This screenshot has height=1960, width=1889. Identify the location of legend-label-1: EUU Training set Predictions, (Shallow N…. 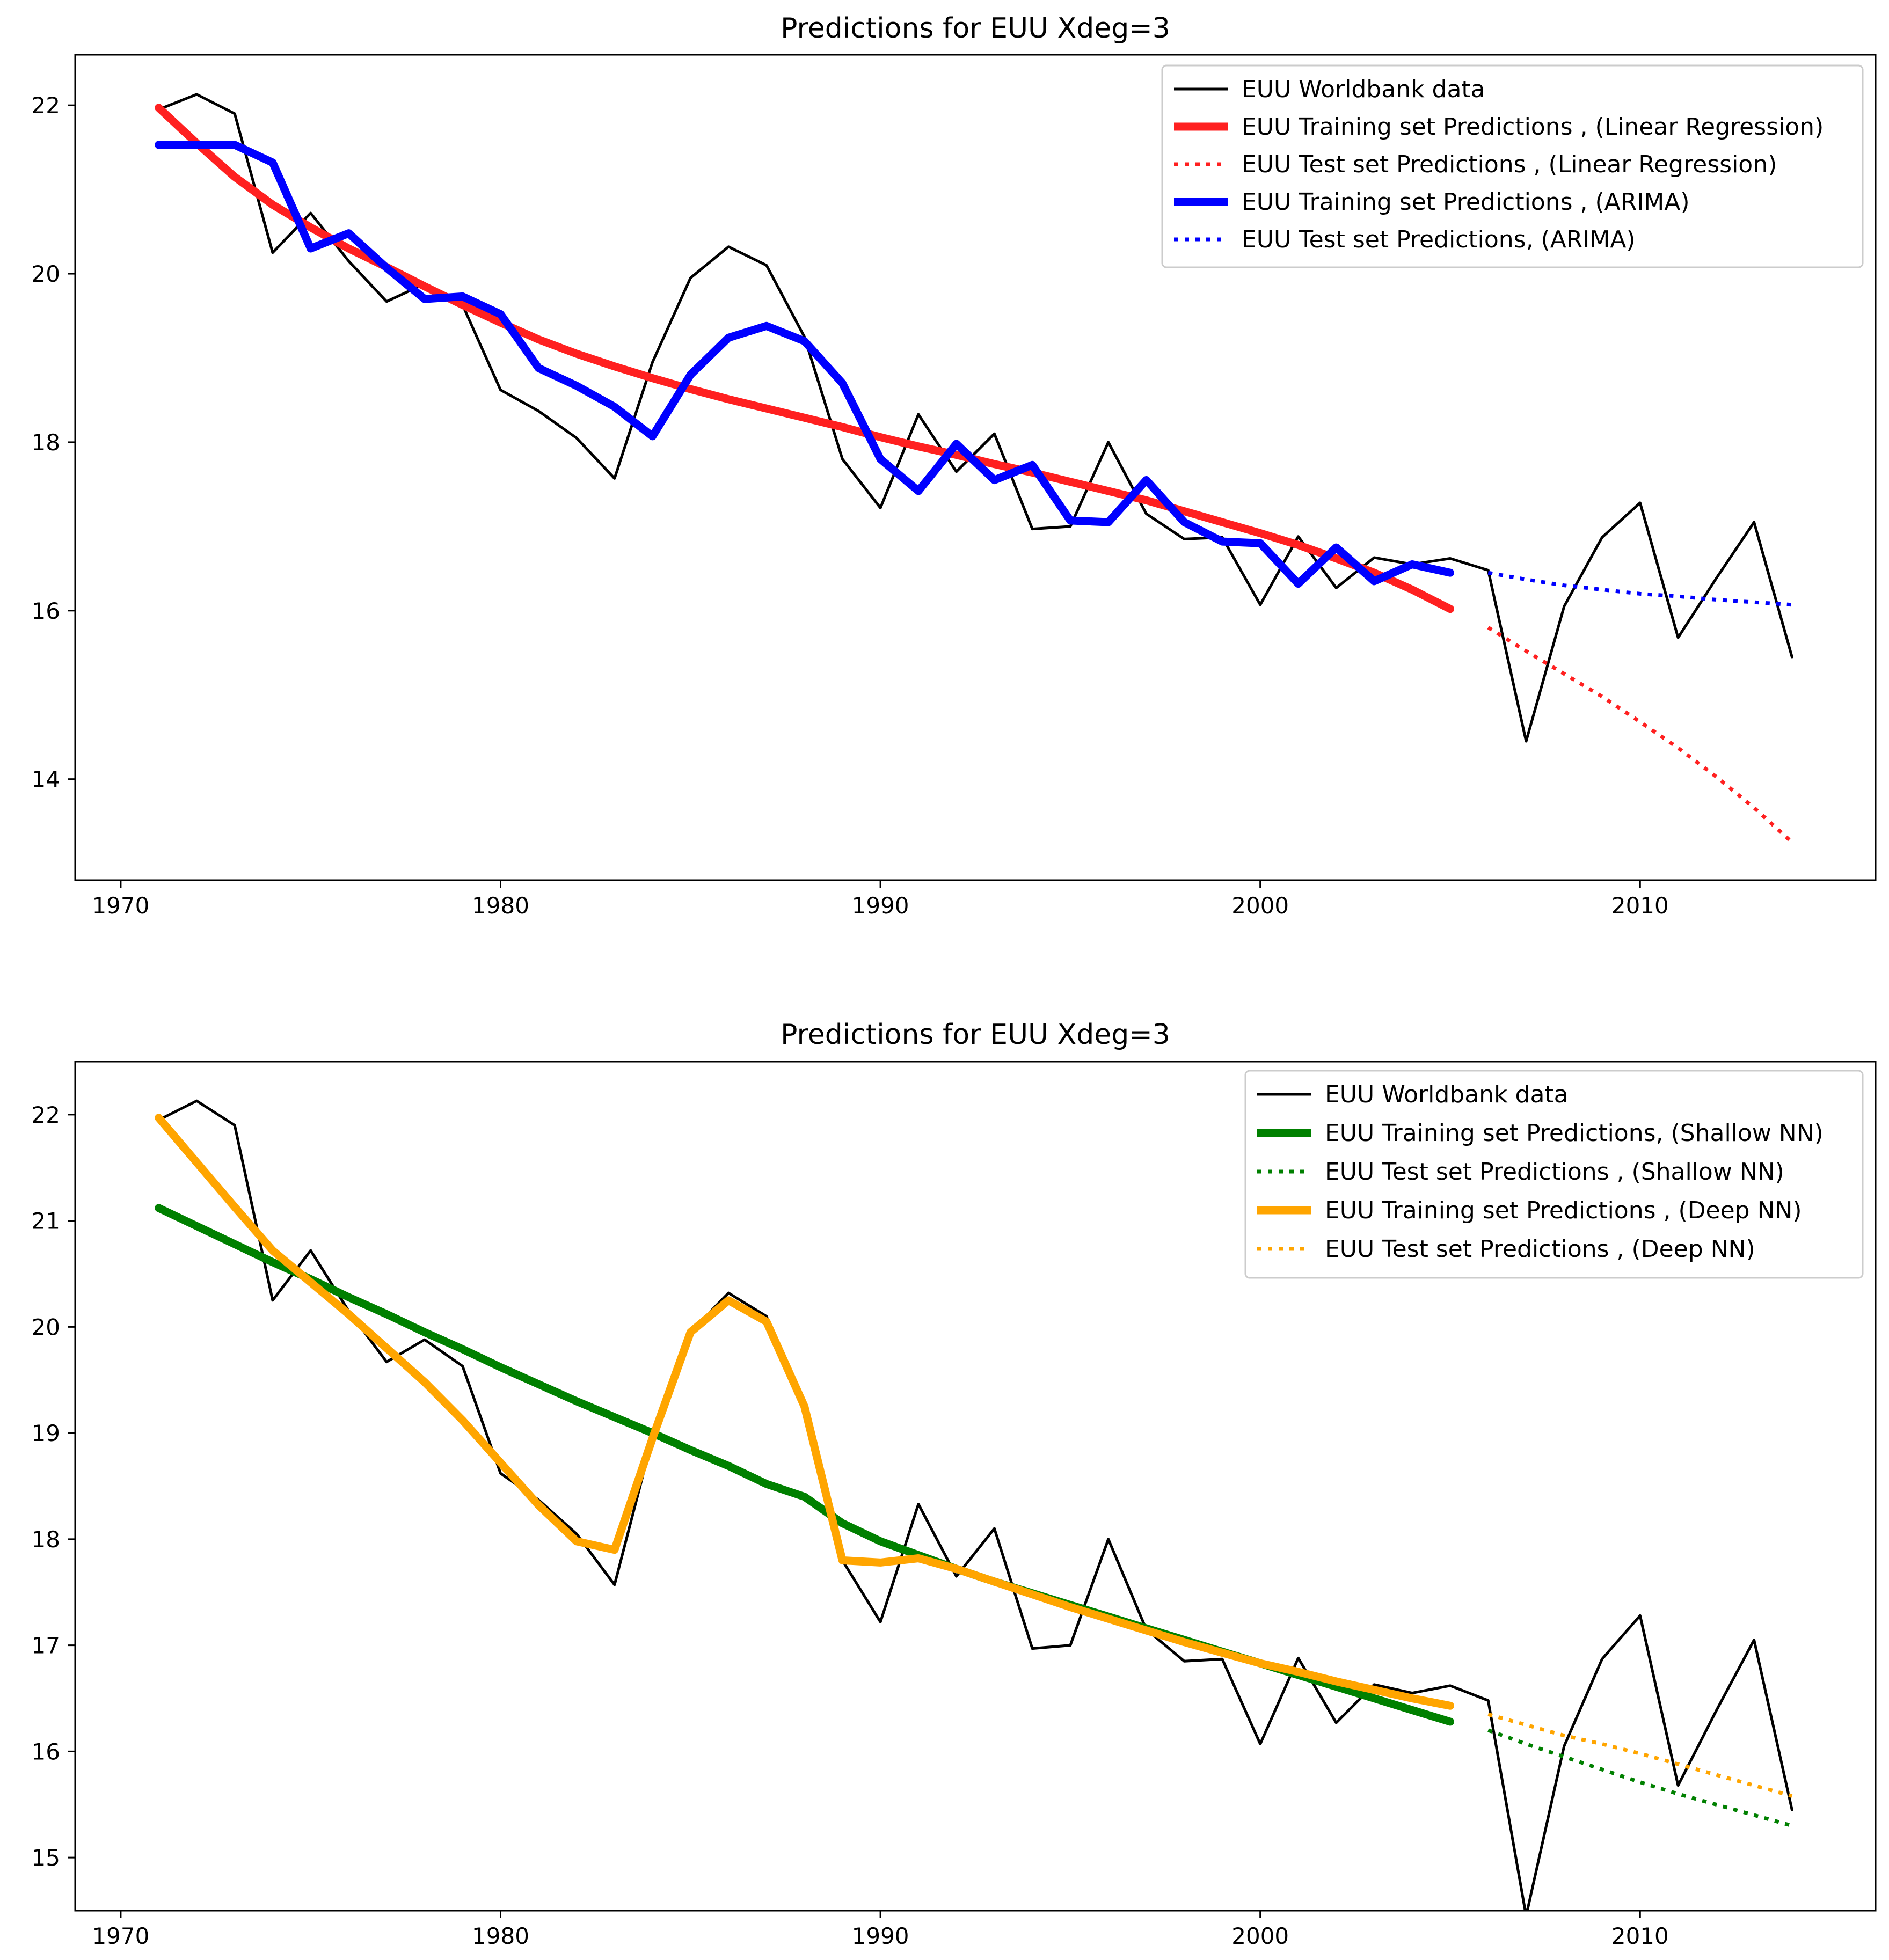
(1574, 1133).